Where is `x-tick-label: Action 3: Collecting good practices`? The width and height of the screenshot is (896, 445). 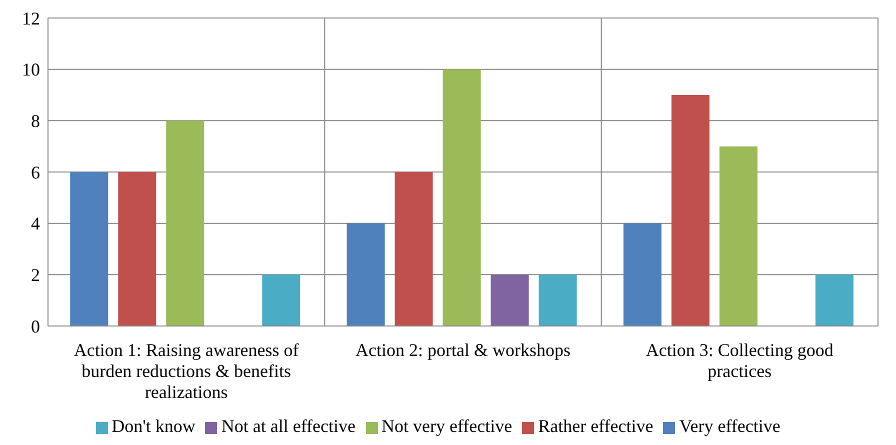 x-tick-label: Action 3: Collecting good practices is located at coordinates (740, 360).